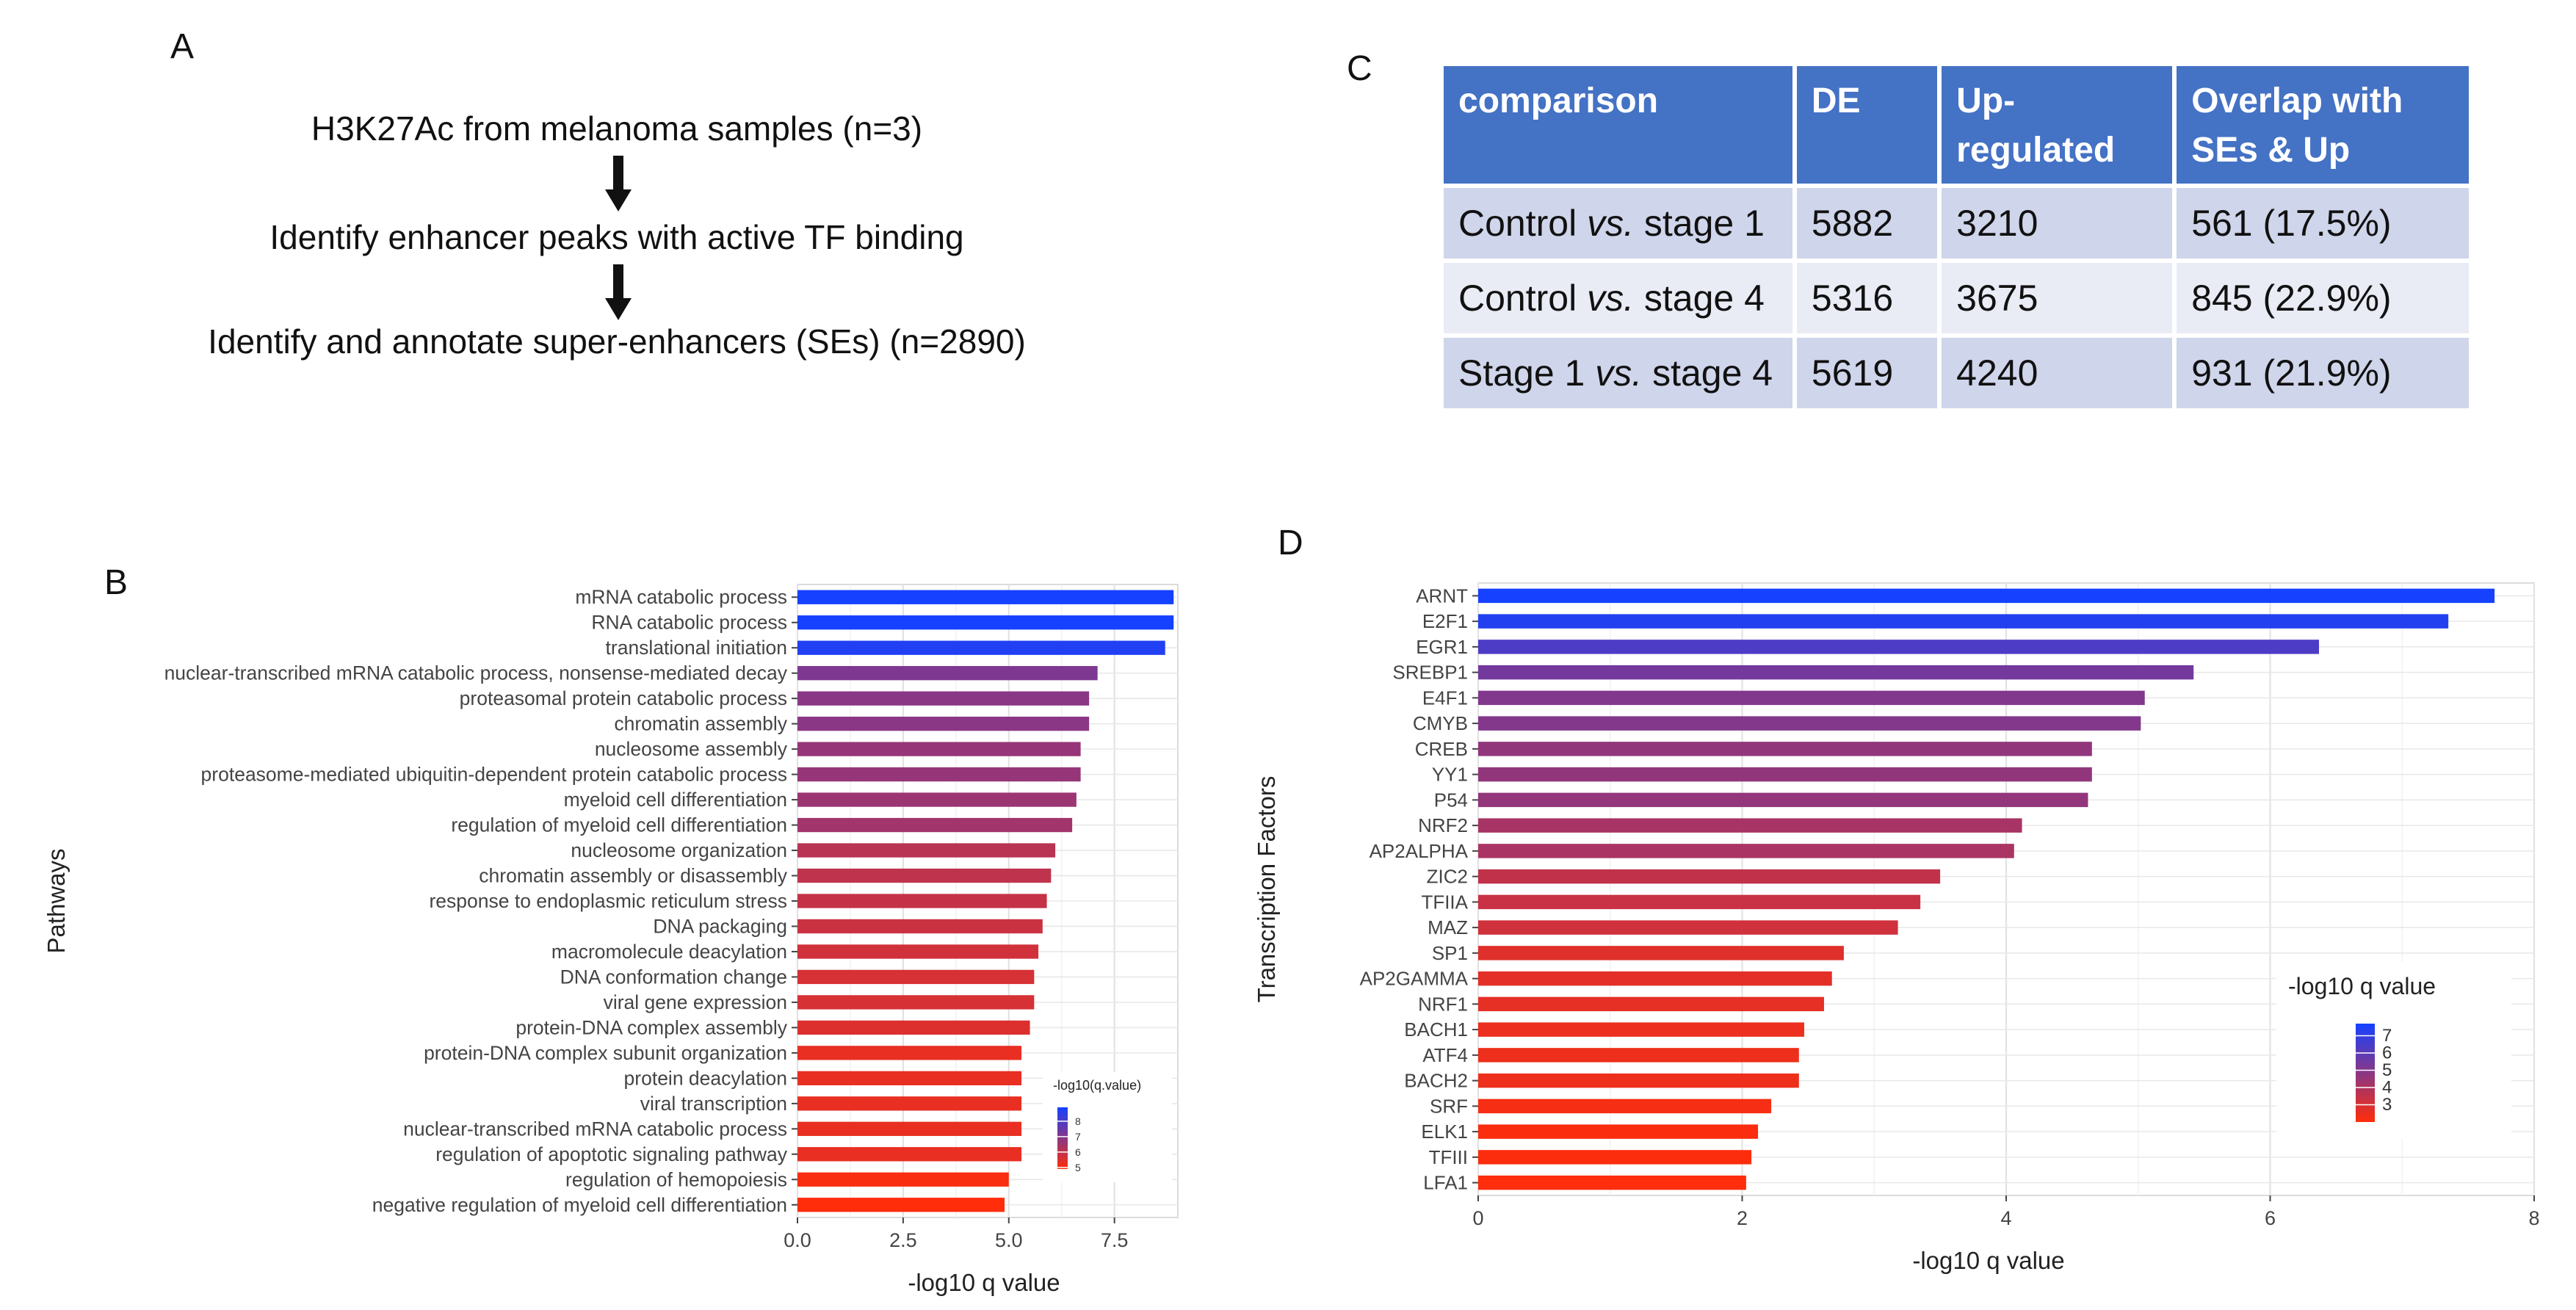 The width and height of the screenshot is (2576, 1310). What do you see at coordinates (1078, 1167) in the screenshot?
I see `legend-tick-label: 5` at bounding box center [1078, 1167].